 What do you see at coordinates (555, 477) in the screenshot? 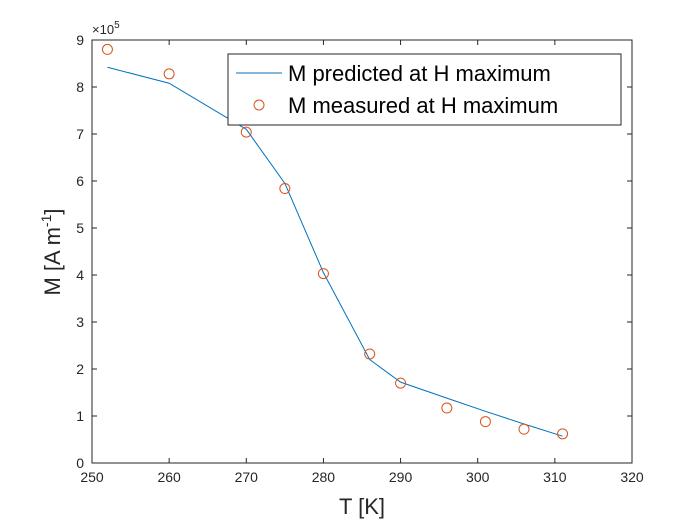
I see `x-tick-label: 310` at bounding box center [555, 477].